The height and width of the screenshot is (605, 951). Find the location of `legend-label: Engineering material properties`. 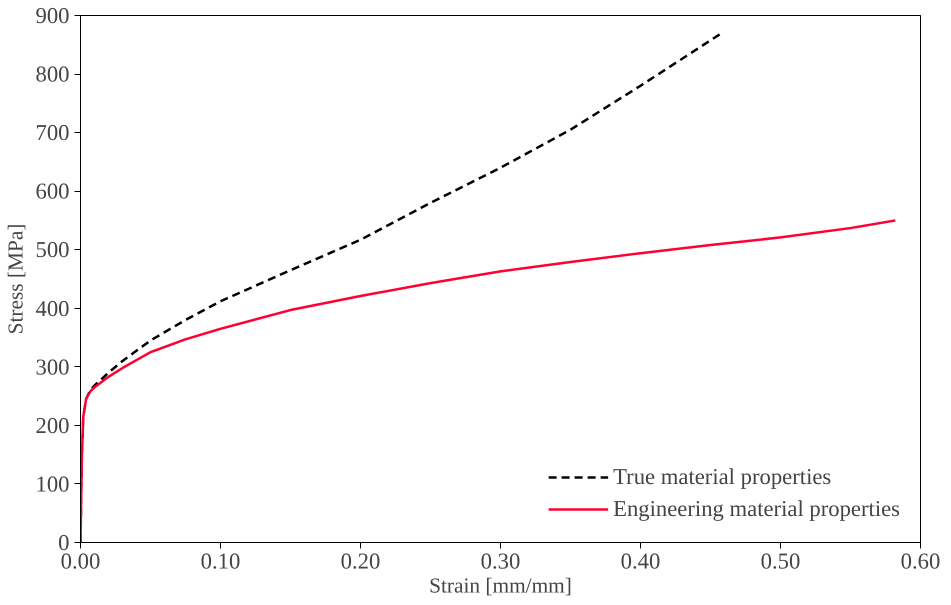

legend-label: Engineering material properties is located at coordinates (756, 509).